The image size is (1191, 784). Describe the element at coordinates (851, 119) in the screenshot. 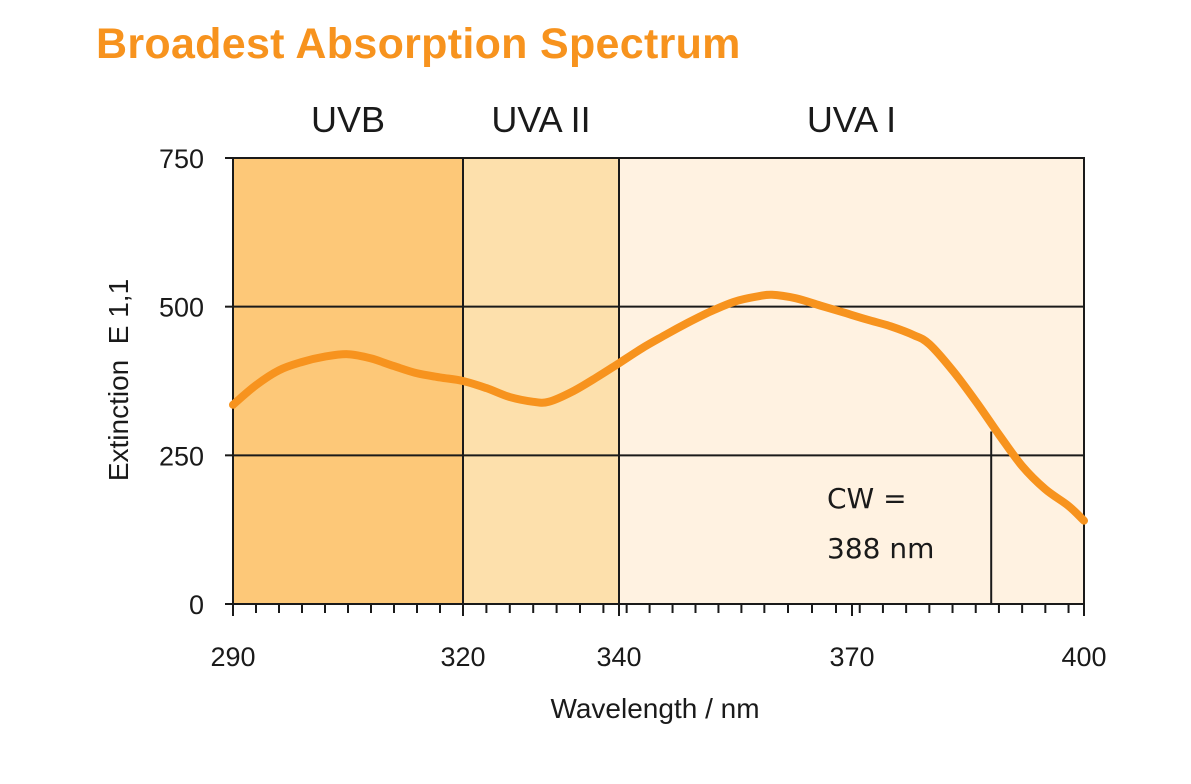

I see `band-label-uva-i: UVA I` at that location.